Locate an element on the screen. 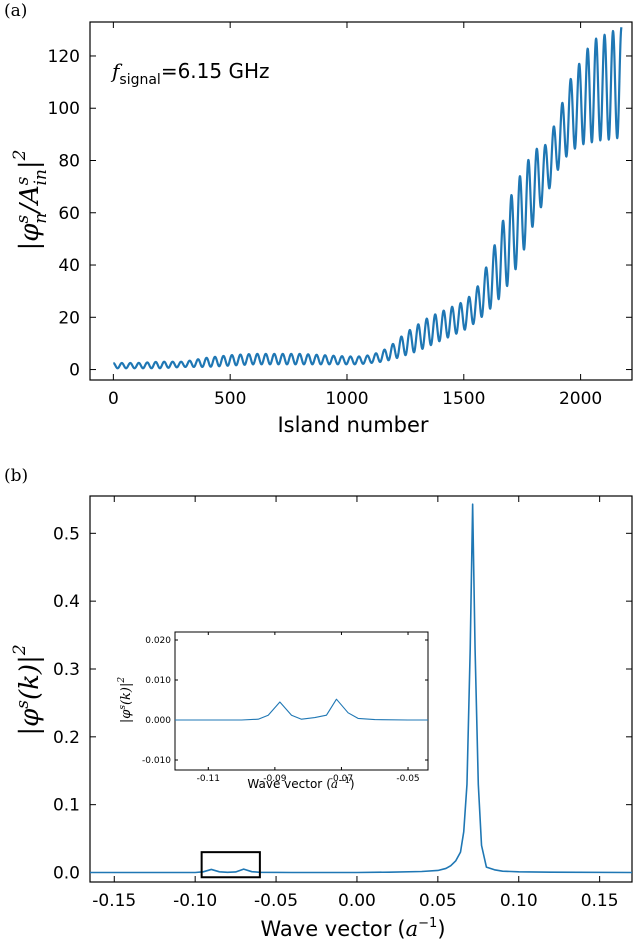 Image resolution: width=637 pixels, height=943 pixels. inset-ylab-text: |φ is located at coordinates (126, 716).